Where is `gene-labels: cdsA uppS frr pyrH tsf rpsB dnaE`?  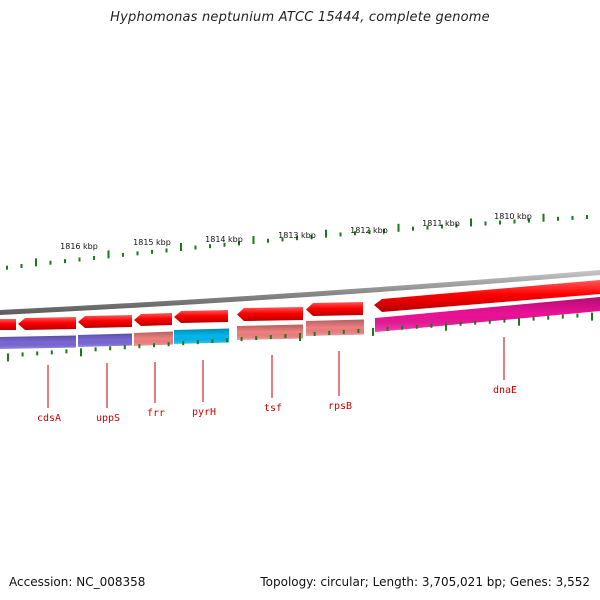
gene-labels: cdsA uppS frr pyrH tsf rpsB dnaE is located at coordinates (277, 380).